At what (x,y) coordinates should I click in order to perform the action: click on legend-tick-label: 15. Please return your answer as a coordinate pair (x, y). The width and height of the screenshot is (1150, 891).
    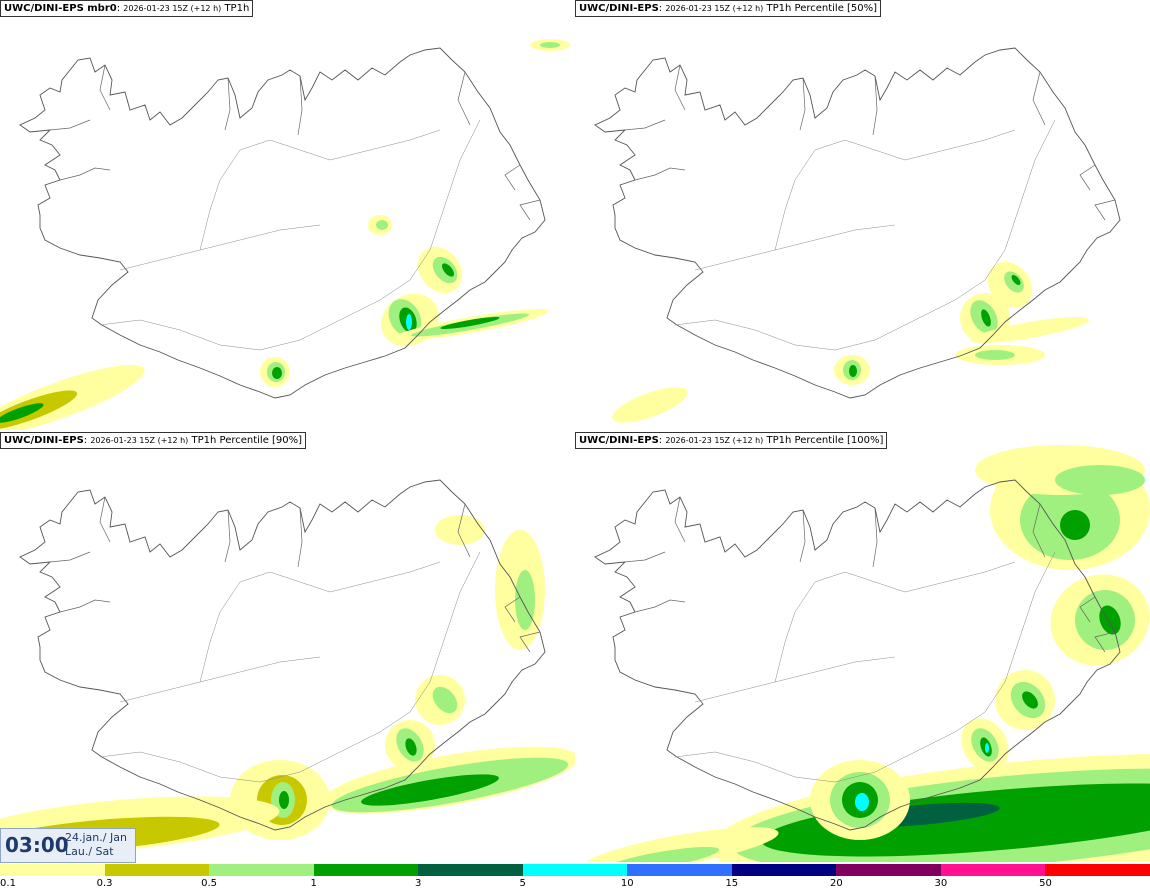
    Looking at the image, I should click on (732, 883).